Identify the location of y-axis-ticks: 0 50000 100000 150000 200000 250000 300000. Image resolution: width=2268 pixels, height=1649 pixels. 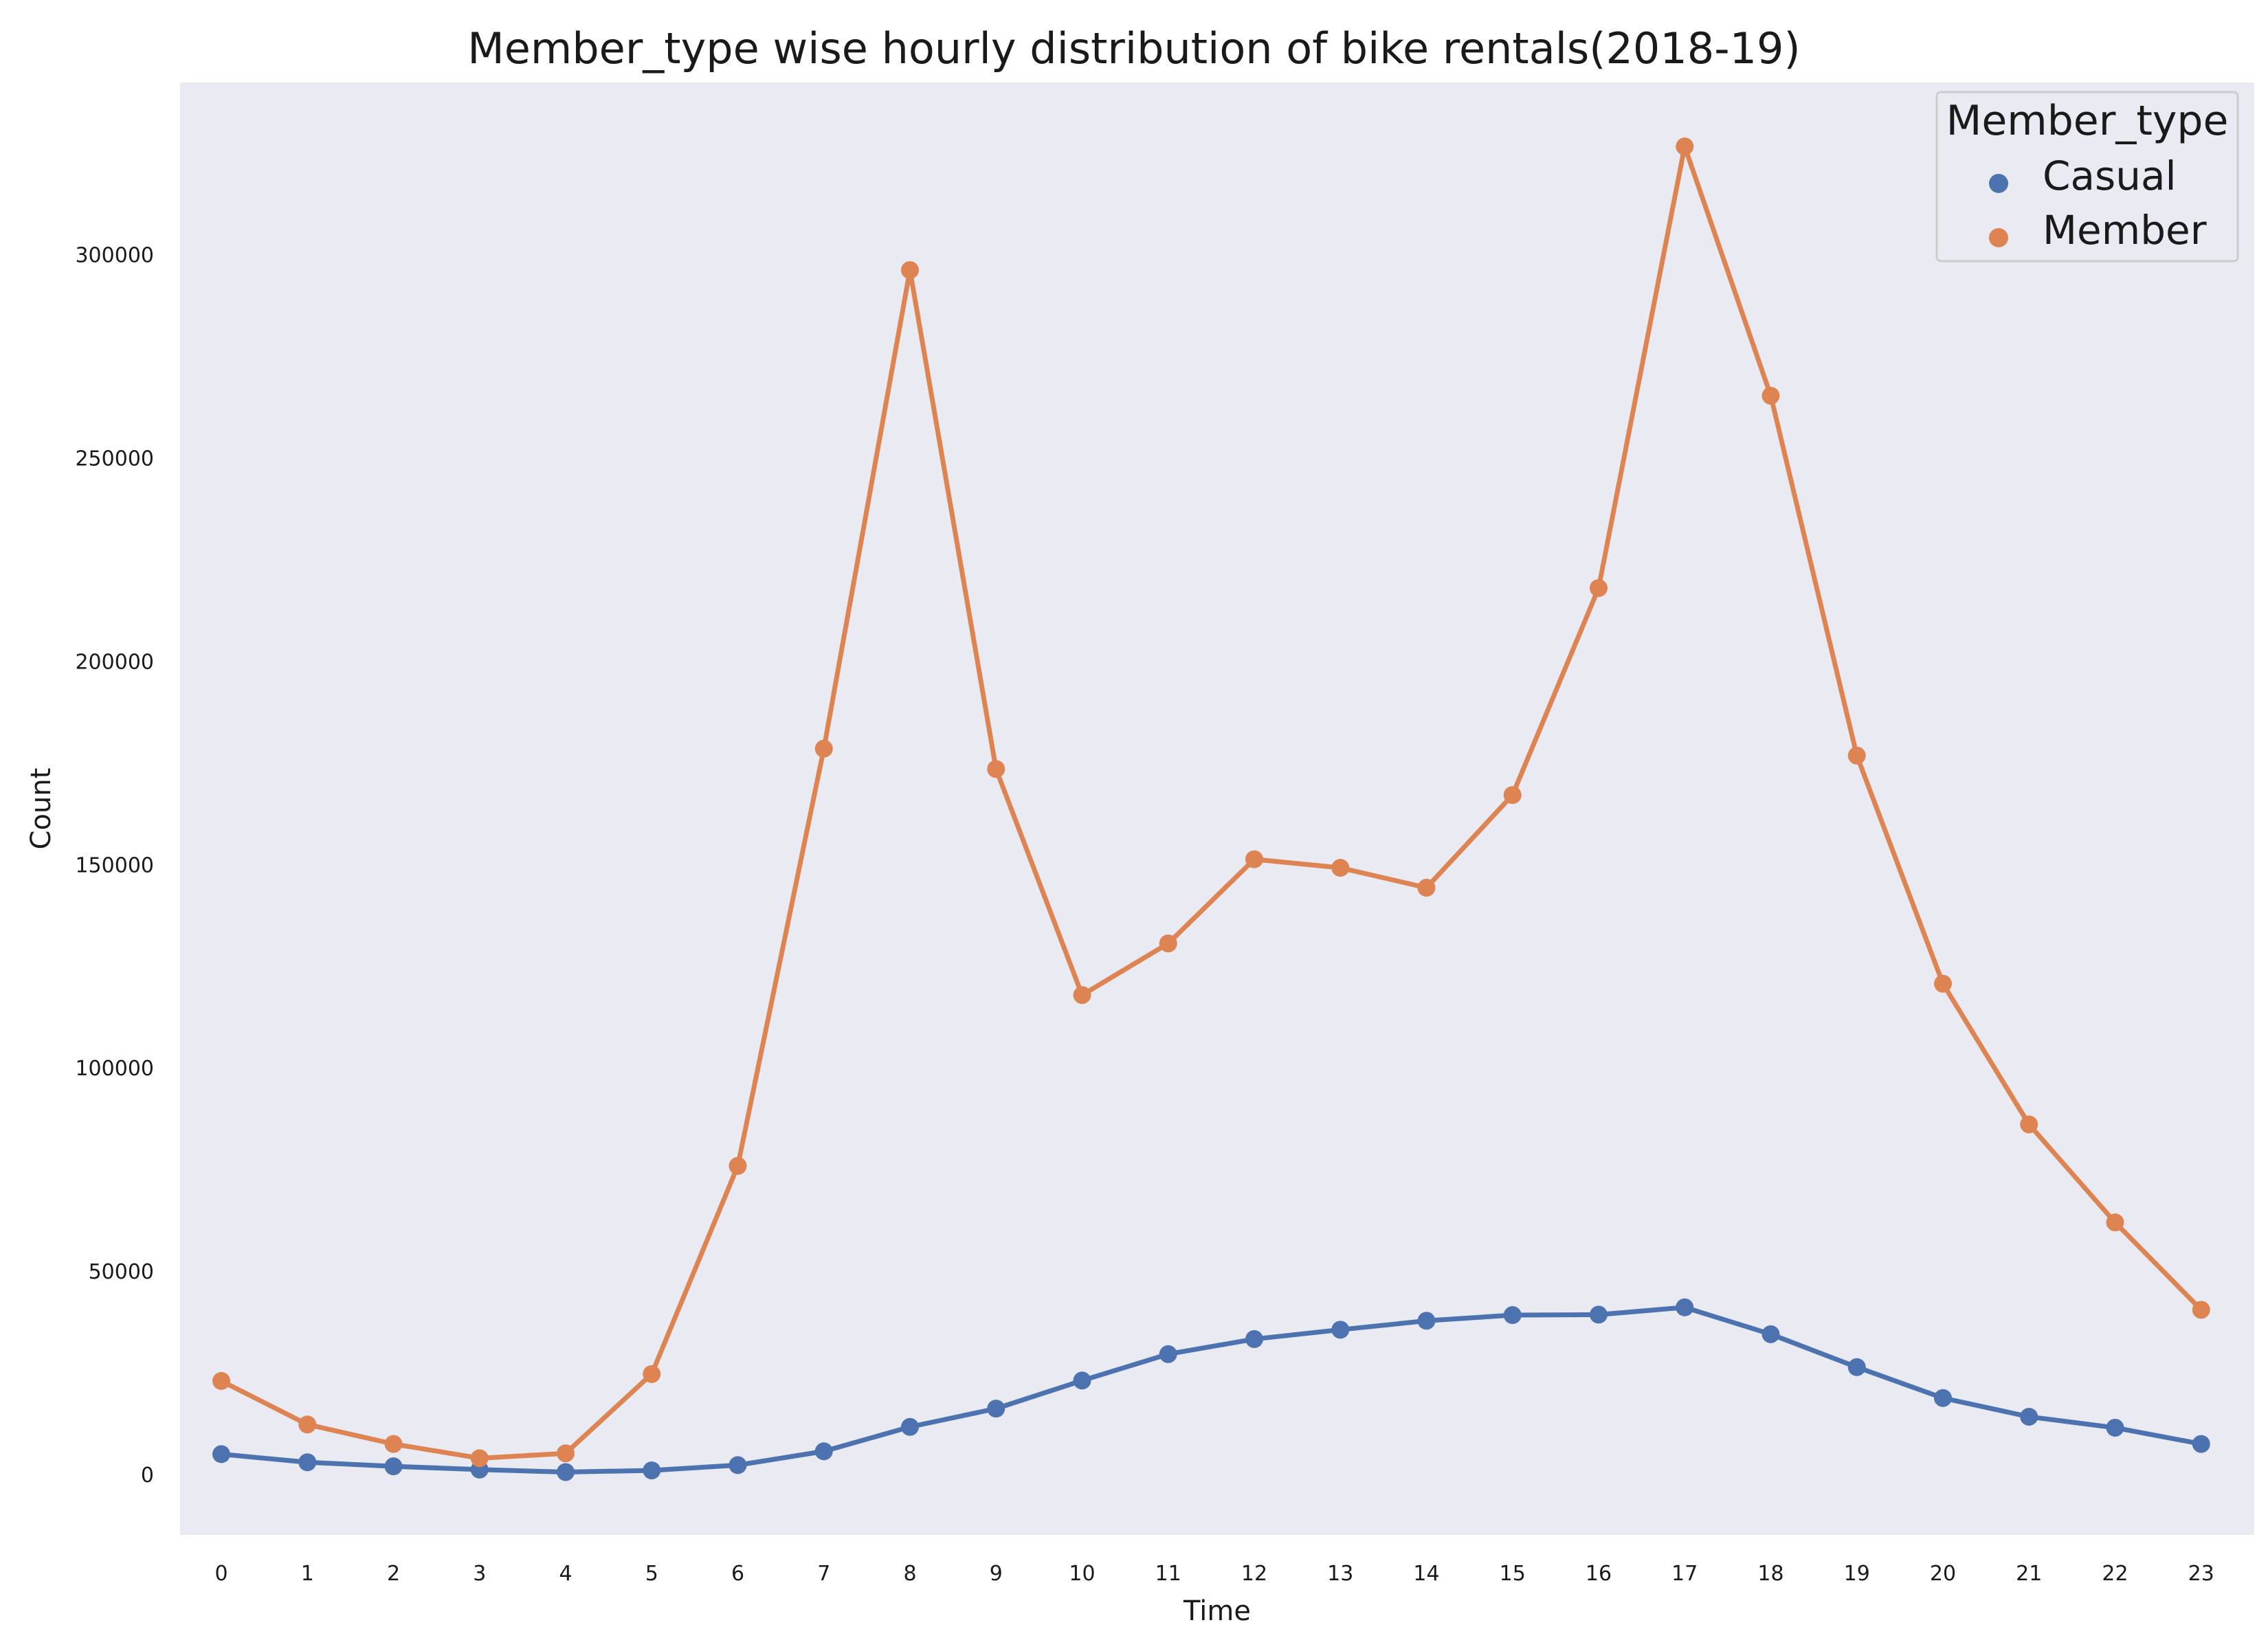
(115, 866).